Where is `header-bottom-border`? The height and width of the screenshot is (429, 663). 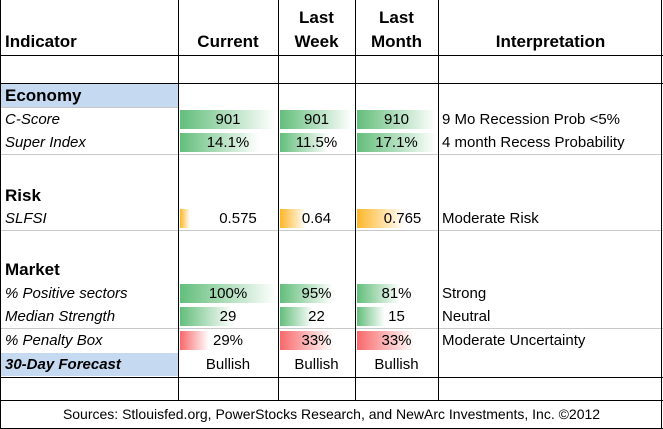 header-bottom-border is located at coordinates (331, 55).